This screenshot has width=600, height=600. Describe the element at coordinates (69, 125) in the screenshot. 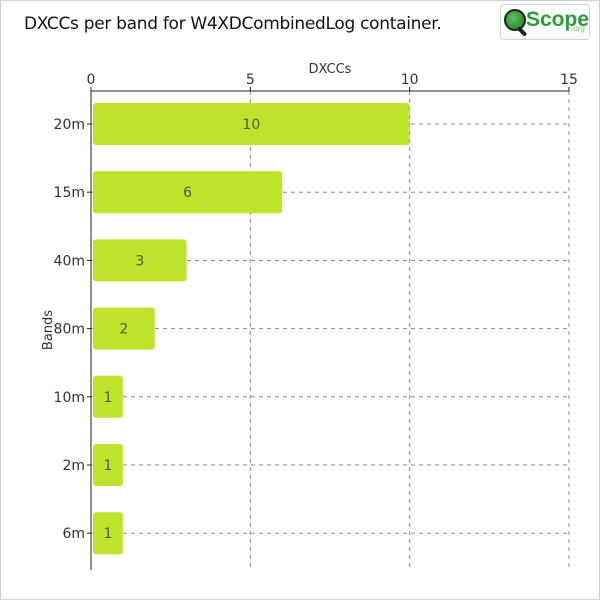

I see `y-tick-label: 20m` at that location.